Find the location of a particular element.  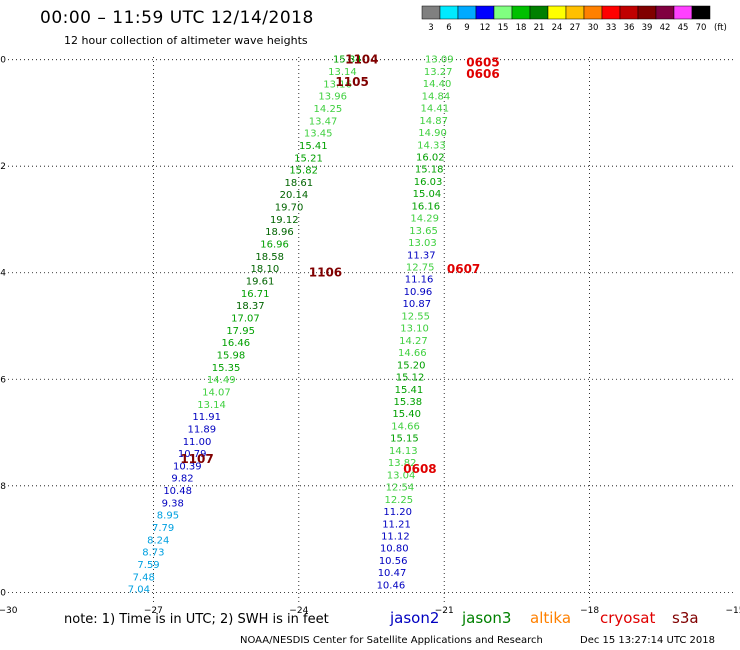

track-left-swh-value: 18.37 is located at coordinates (250, 306).